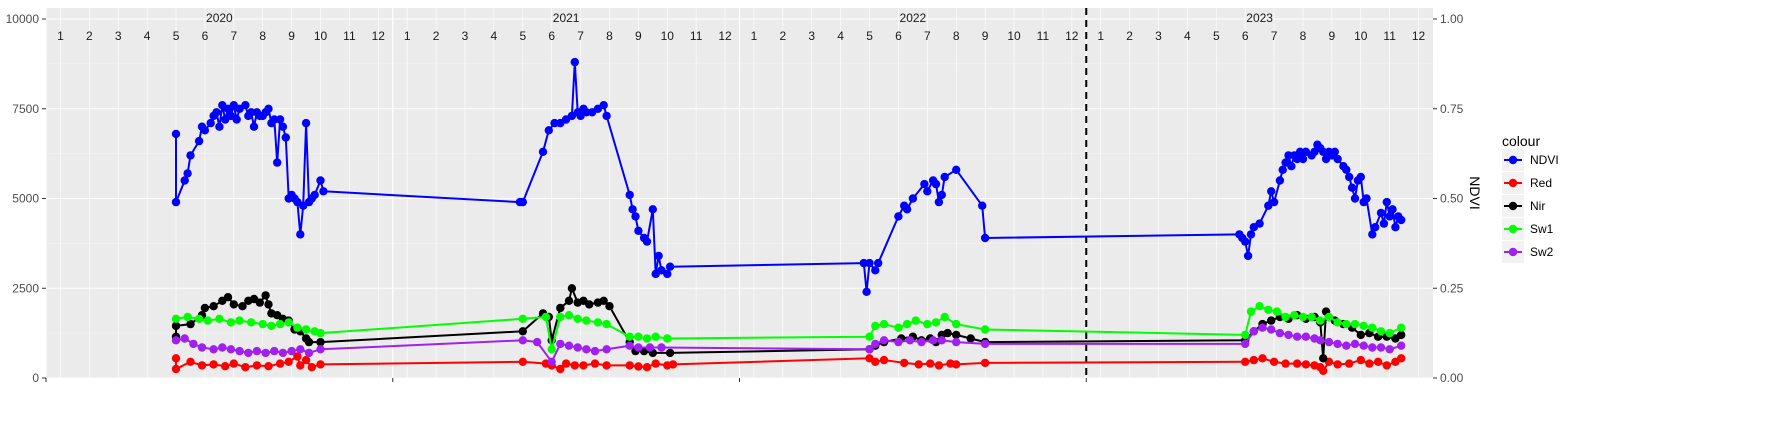 This screenshot has width=1773, height=442. Describe the element at coordinates (522, 36) in the screenshot. I see `month-label: 5` at that location.